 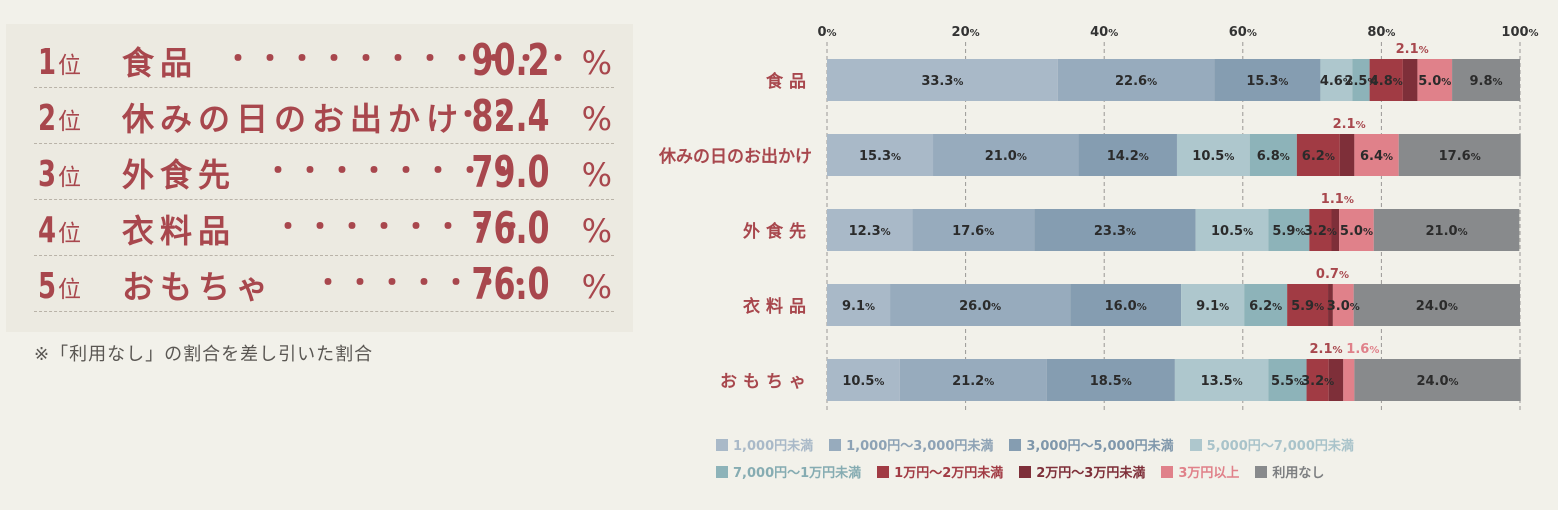 I want to click on data-label: 6.8%, so click(x=1273, y=156).